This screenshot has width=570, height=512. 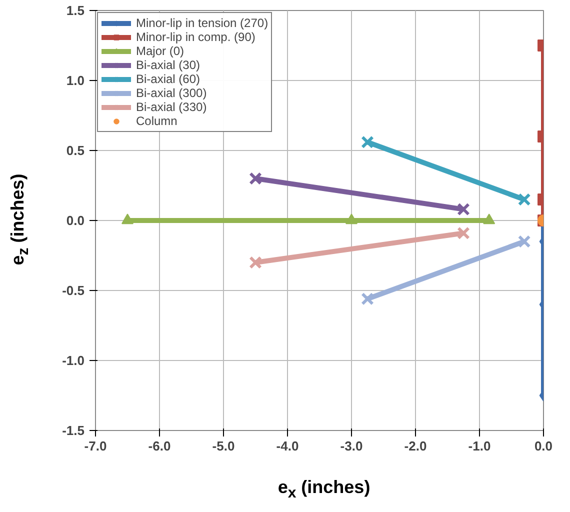 I want to click on y-tick-label: -1.0, so click(x=73, y=360).